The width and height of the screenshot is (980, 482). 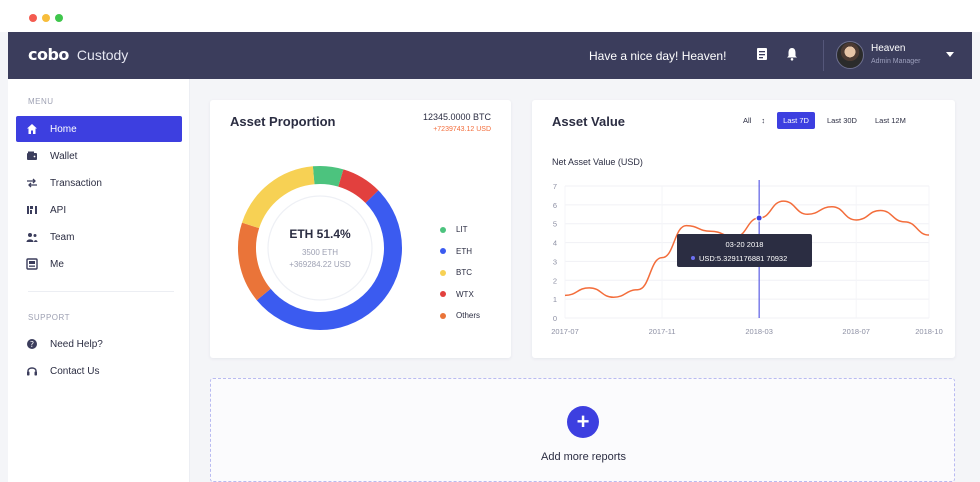 I want to click on donut-center-usd: +369284.22 USD, so click(x=320, y=264).